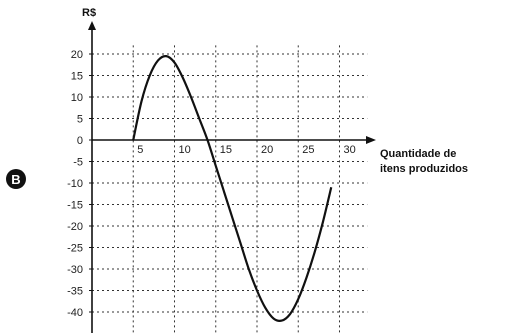 The height and width of the screenshot is (333, 509). Describe the element at coordinates (75, 292) in the screenshot. I see `y-tick-label: -35` at that location.